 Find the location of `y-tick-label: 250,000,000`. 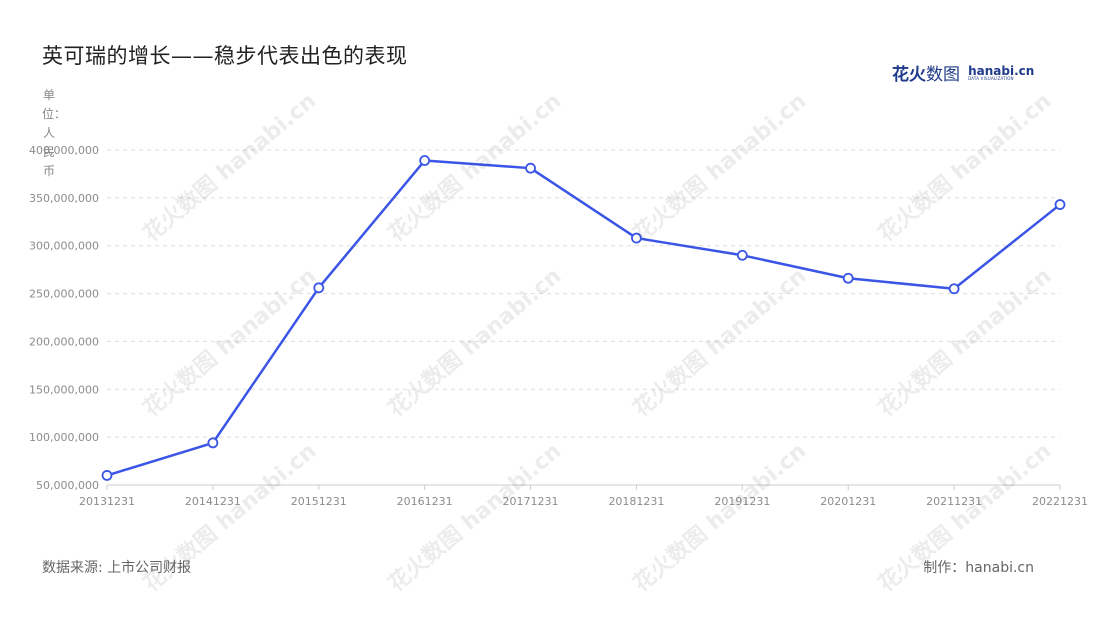

y-tick-label: 250,000,000 is located at coordinates (64, 294).